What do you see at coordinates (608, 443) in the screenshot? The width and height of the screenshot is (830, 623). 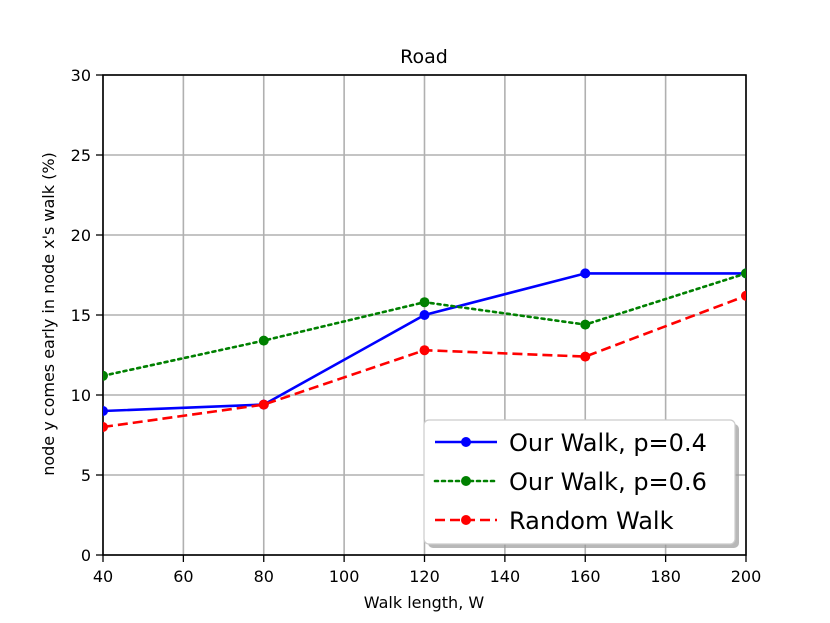 I see `legend-label: Our Walk, p=0.4` at bounding box center [608, 443].